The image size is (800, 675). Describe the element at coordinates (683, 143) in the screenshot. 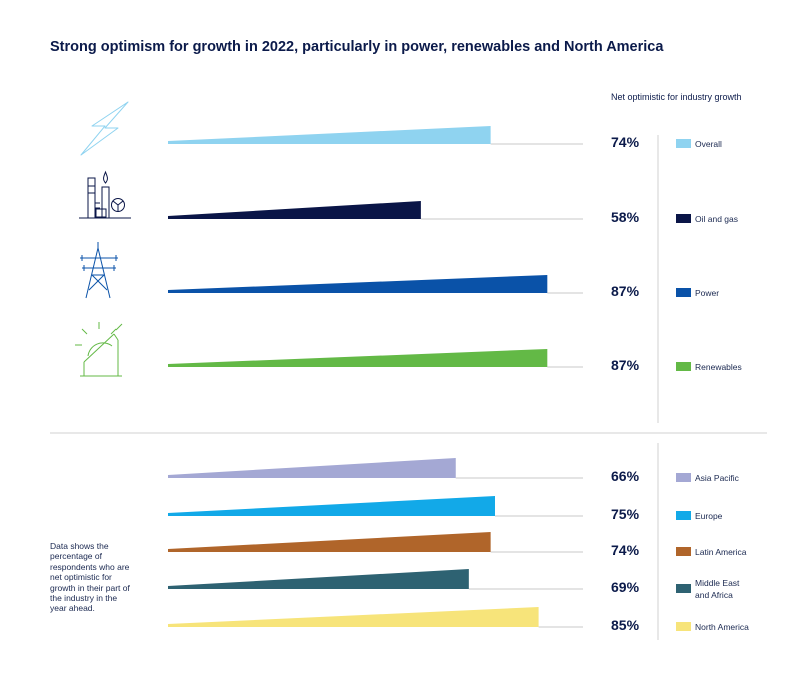

I see `legend-swatch-overall` at that location.